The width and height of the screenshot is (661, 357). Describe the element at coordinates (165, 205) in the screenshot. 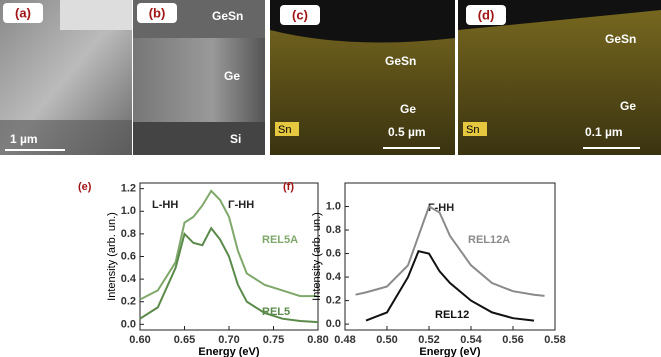

I see `annotation: L-HH` at that location.